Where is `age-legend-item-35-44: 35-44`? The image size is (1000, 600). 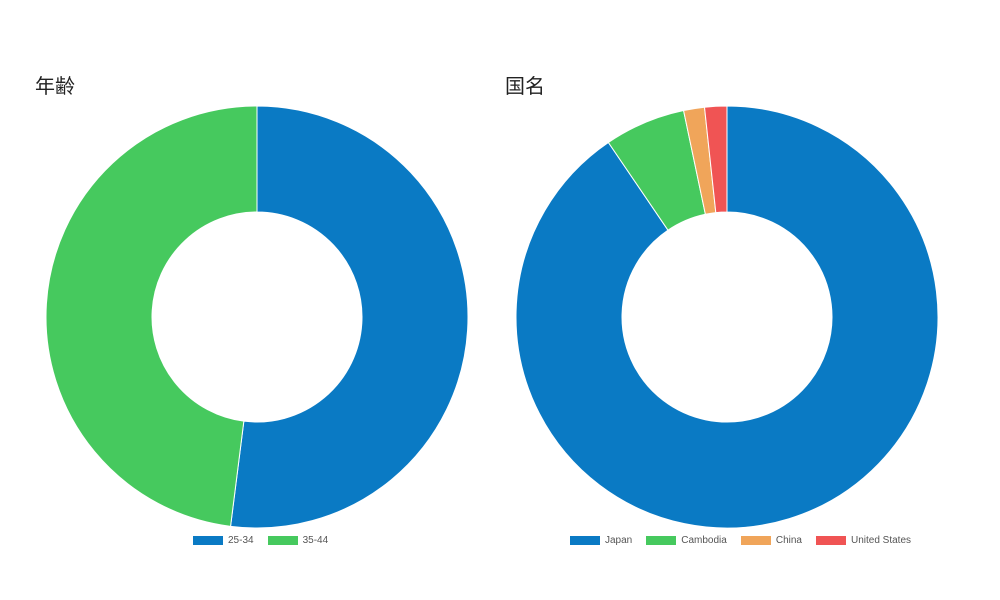
age-legend-item-35-44: 35-44 is located at coordinates (298, 540).